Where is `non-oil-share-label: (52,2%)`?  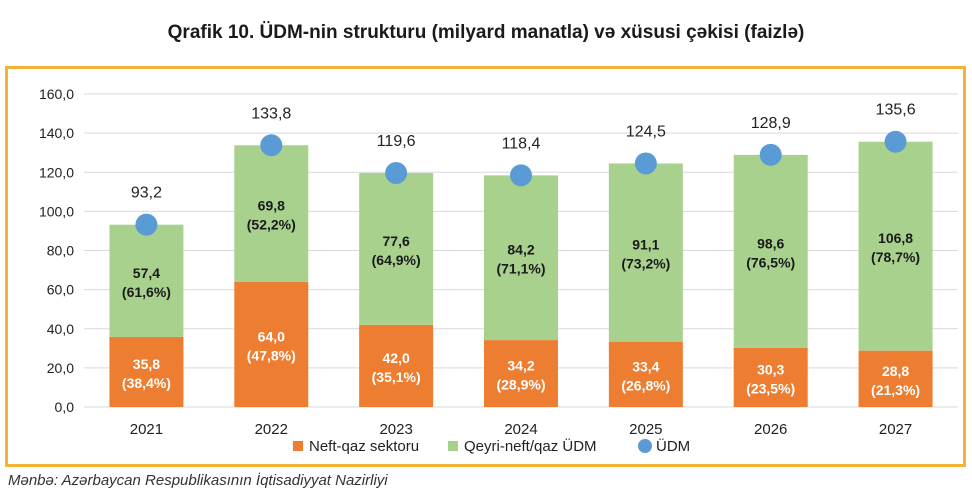
non-oil-share-label: (52,2%) is located at coordinates (271, 225).